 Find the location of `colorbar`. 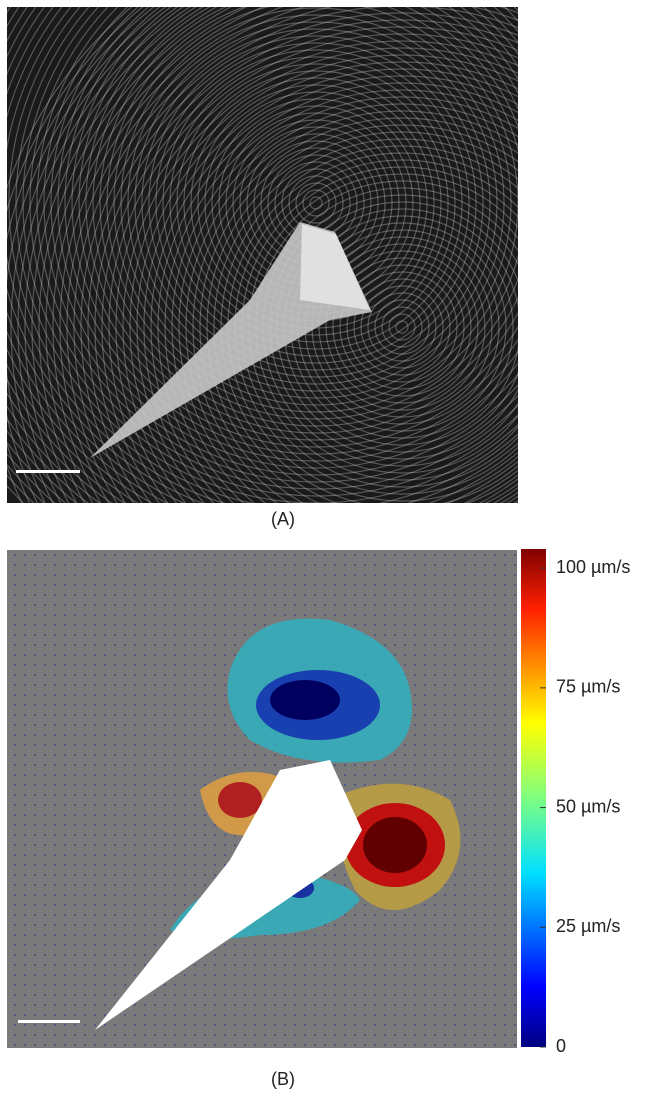

colorbar is located at coordinates (533, 798).